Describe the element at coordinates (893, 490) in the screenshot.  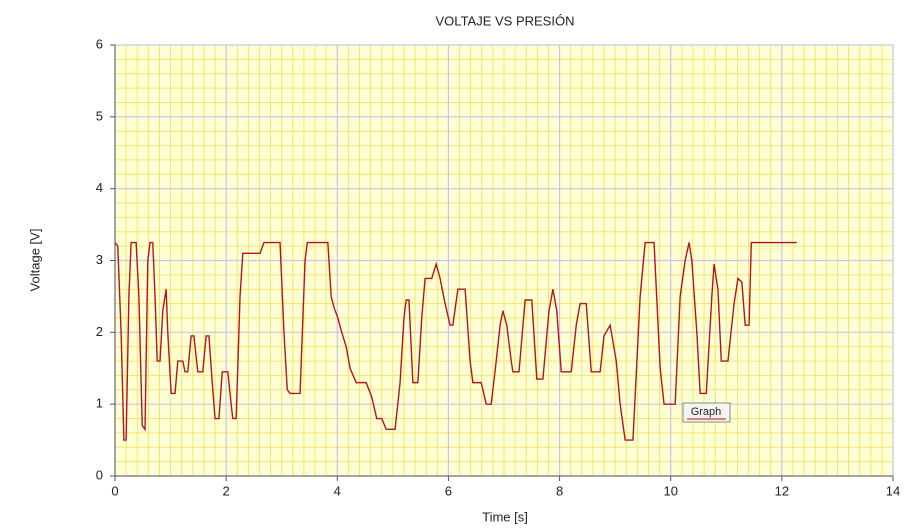
I see `x-tick-label: 14` at that location.